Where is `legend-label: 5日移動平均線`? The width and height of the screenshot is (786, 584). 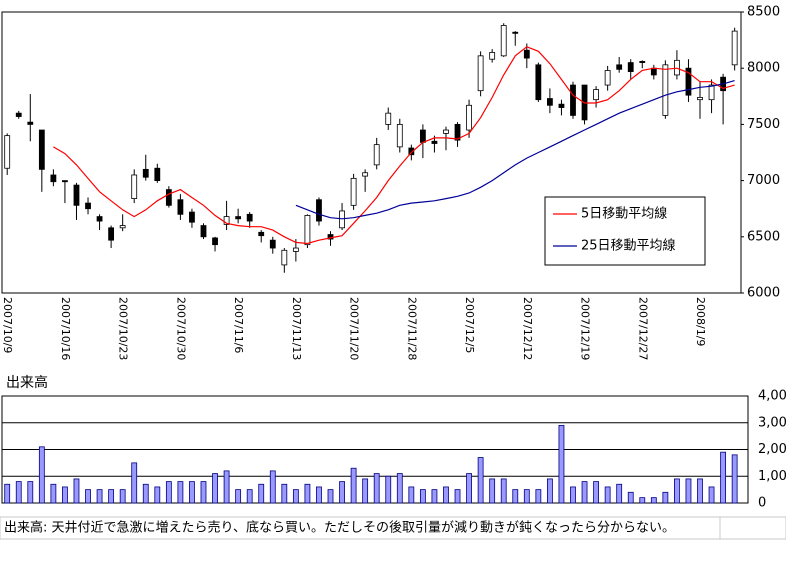 legend-label: 5日移動平均線 is located at coordinates (624, 214).